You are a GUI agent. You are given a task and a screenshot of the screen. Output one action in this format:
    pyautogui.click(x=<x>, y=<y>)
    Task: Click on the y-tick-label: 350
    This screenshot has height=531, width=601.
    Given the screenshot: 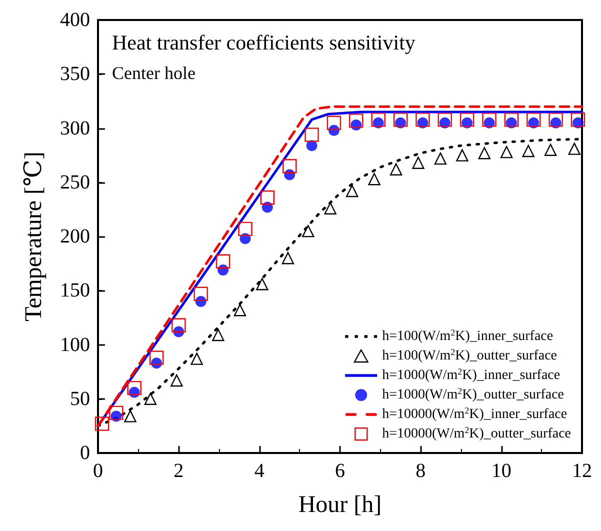 What is the action you would take?
    pyautogui.click(x=75, y=74)
    